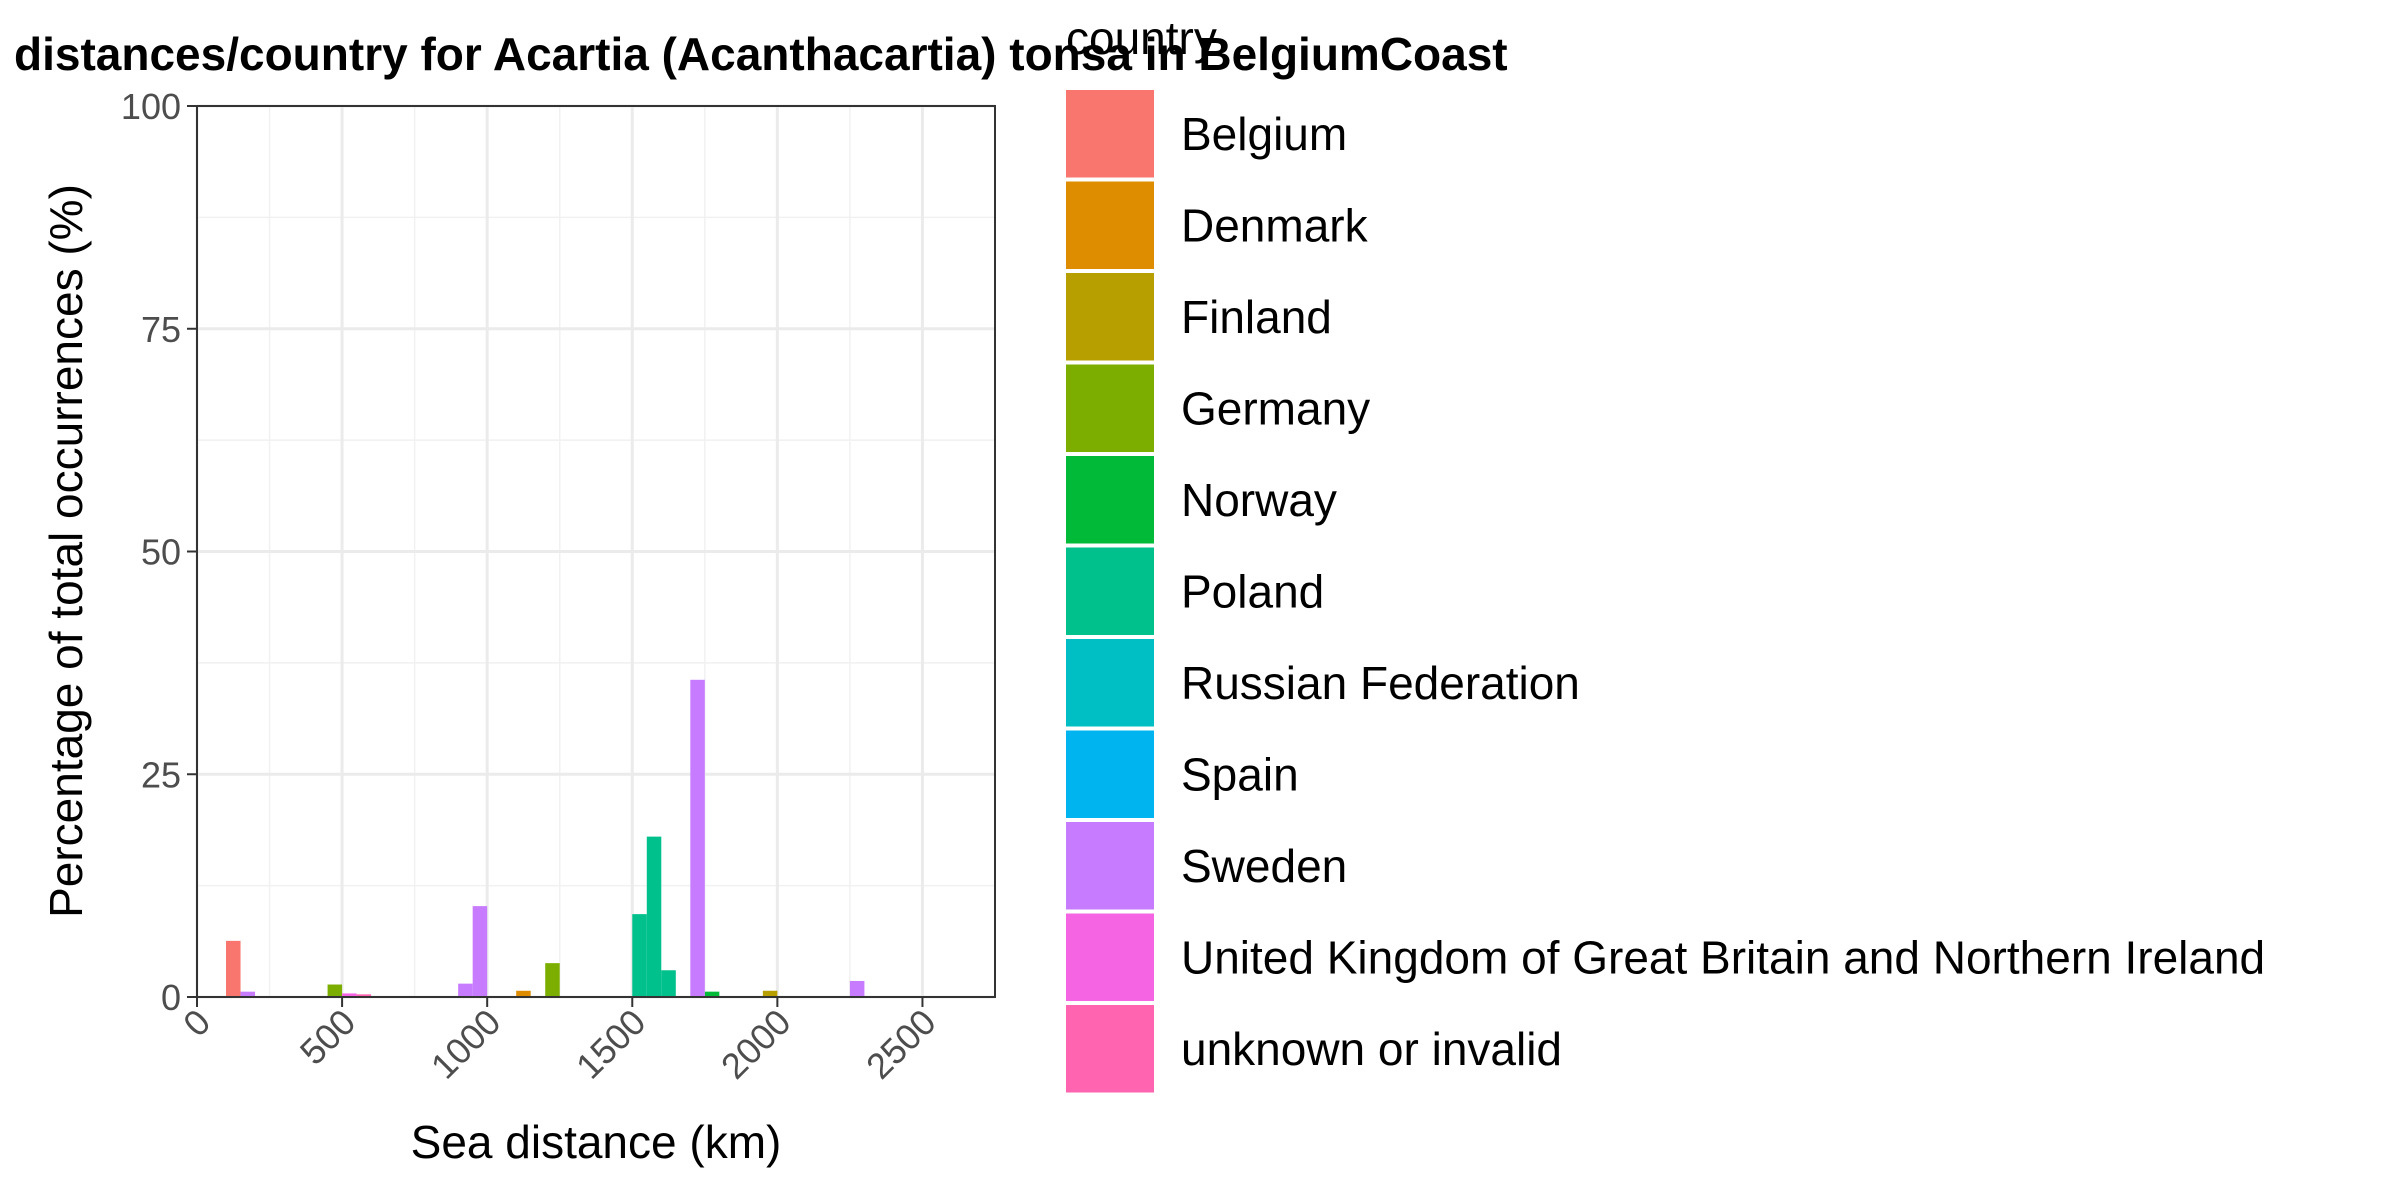 The width and height of the screenshot is (2400, 1200). I want to click on legend-item: Denmark, so click(1217, 225).